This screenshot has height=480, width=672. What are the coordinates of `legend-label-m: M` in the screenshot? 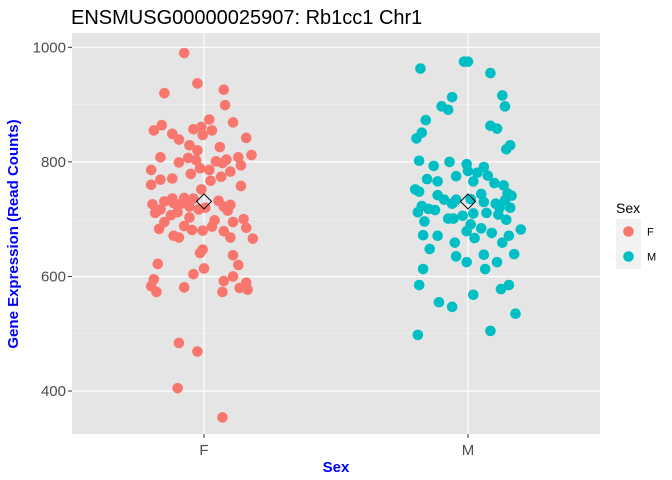 It's located at (651, 258).